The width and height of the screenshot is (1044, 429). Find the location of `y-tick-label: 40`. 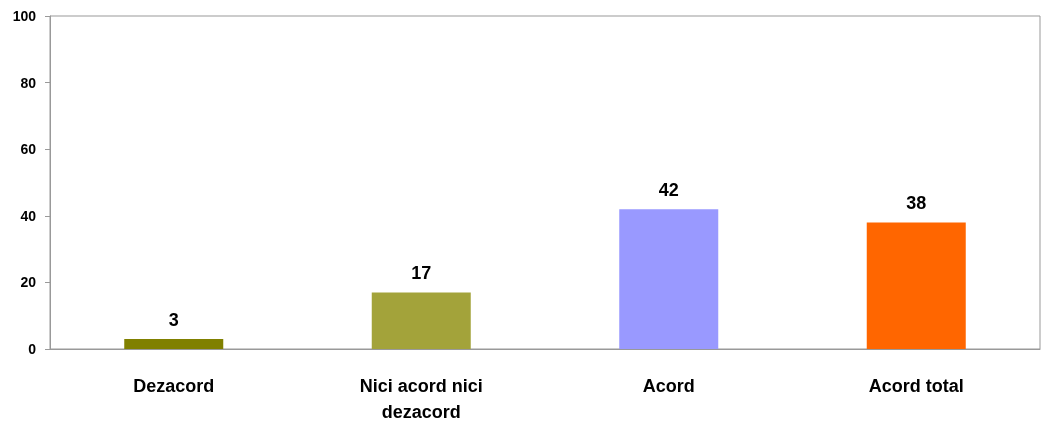

y-tick-label: 40 is located at coordinates (28, 215).